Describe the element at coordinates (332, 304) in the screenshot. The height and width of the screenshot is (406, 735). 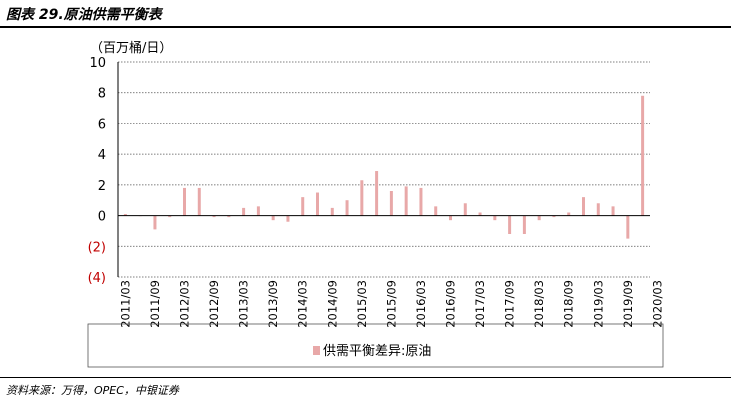
I see `x-tick-label: 2014/09` at that location.